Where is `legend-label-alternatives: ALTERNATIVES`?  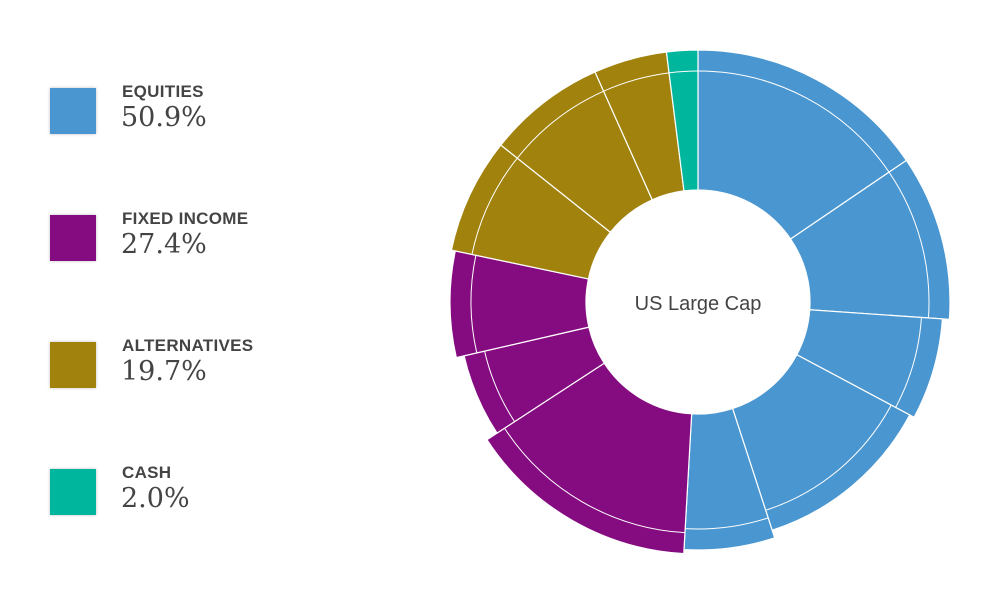
legend-label-alternatives: ALTERNATIVES is located at coordinates (188, 345).